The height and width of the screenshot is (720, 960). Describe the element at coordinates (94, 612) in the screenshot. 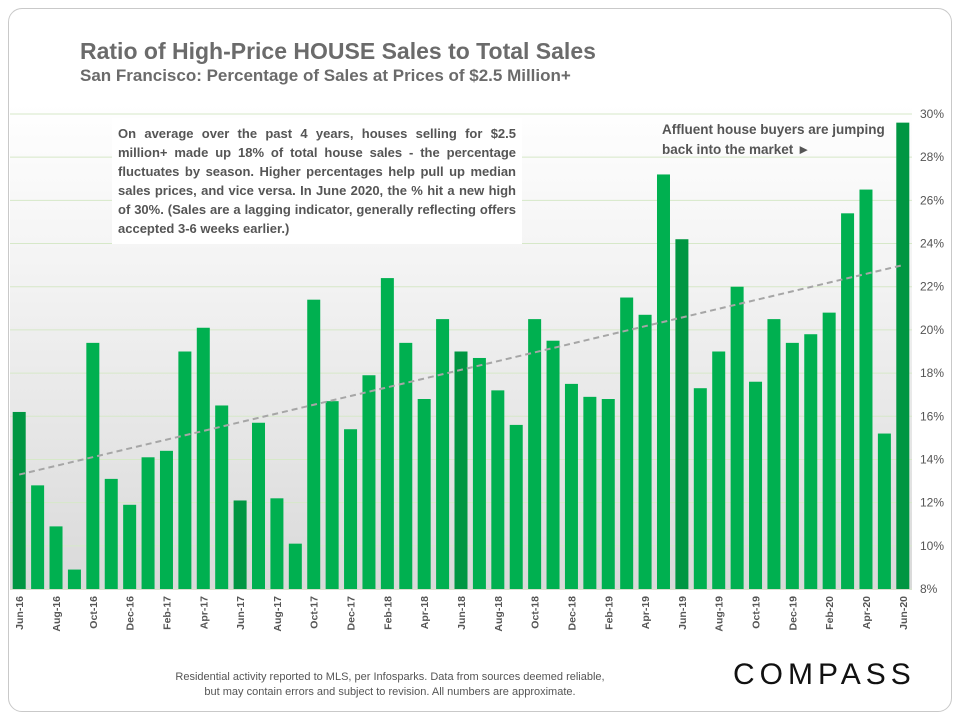

I see `x-tick-label: Oct-16` at that location.